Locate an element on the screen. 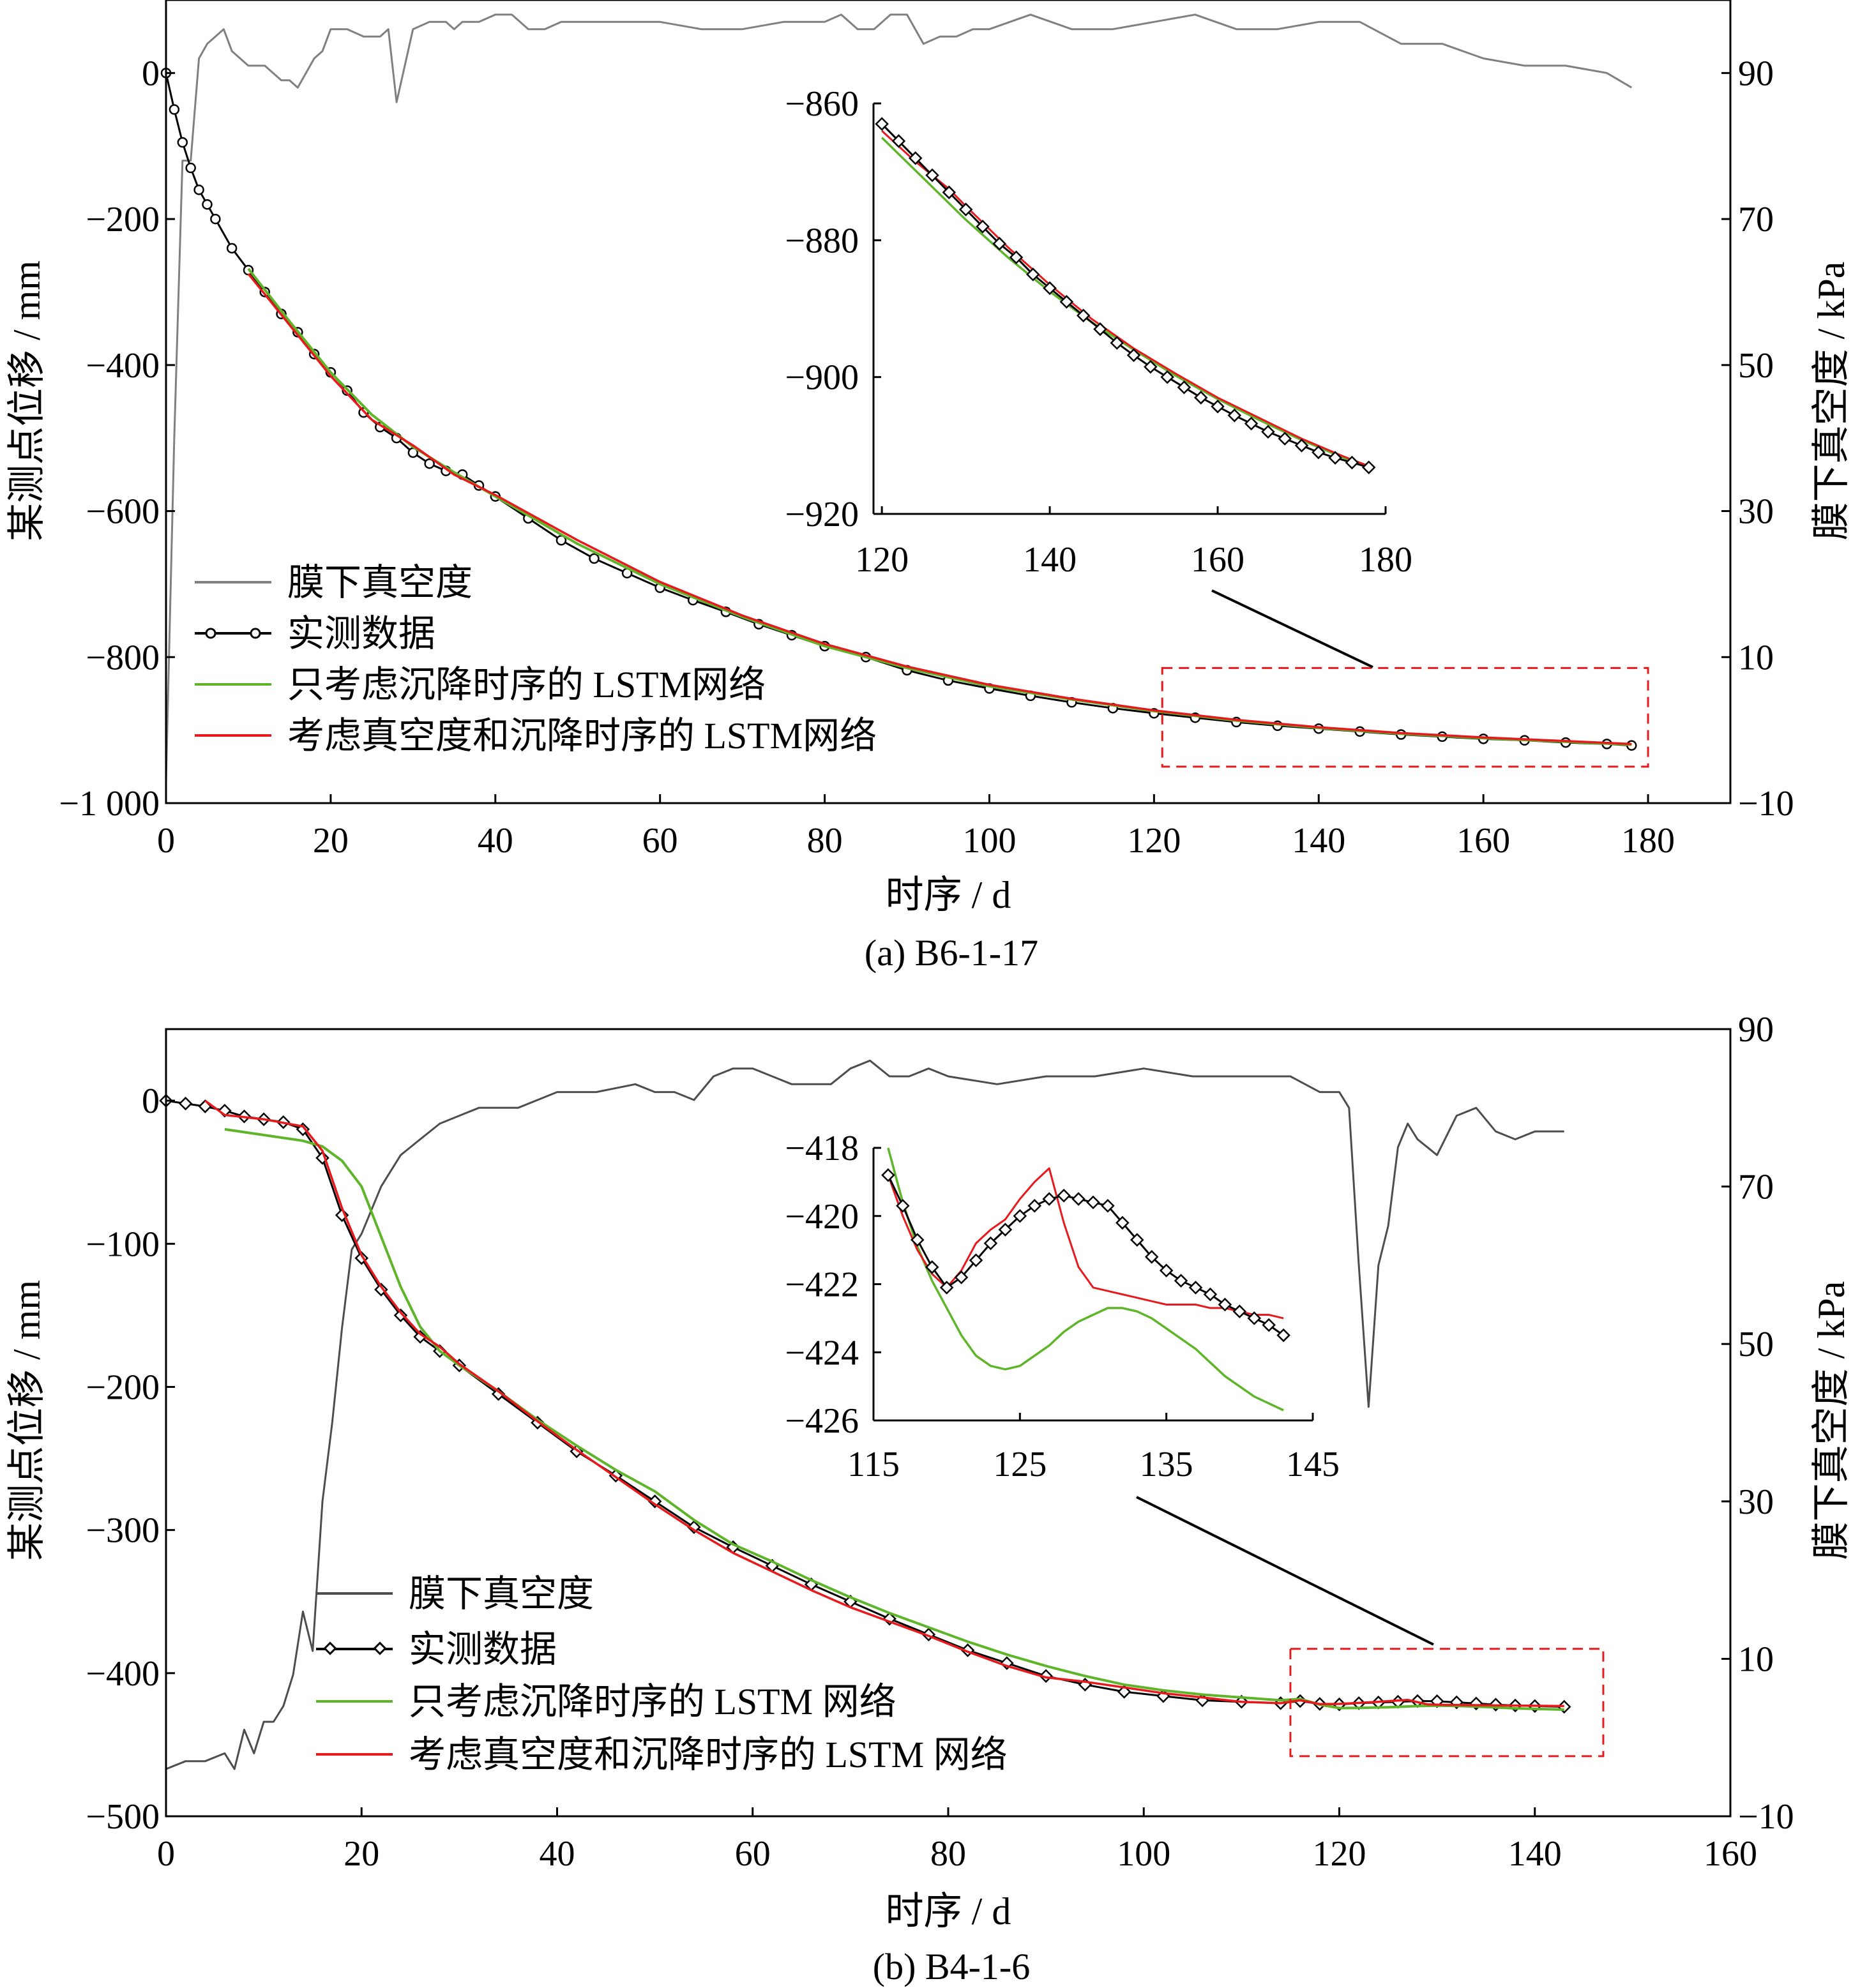  inset-x-tick-label: 140 is located at coordinates (1050, 560).